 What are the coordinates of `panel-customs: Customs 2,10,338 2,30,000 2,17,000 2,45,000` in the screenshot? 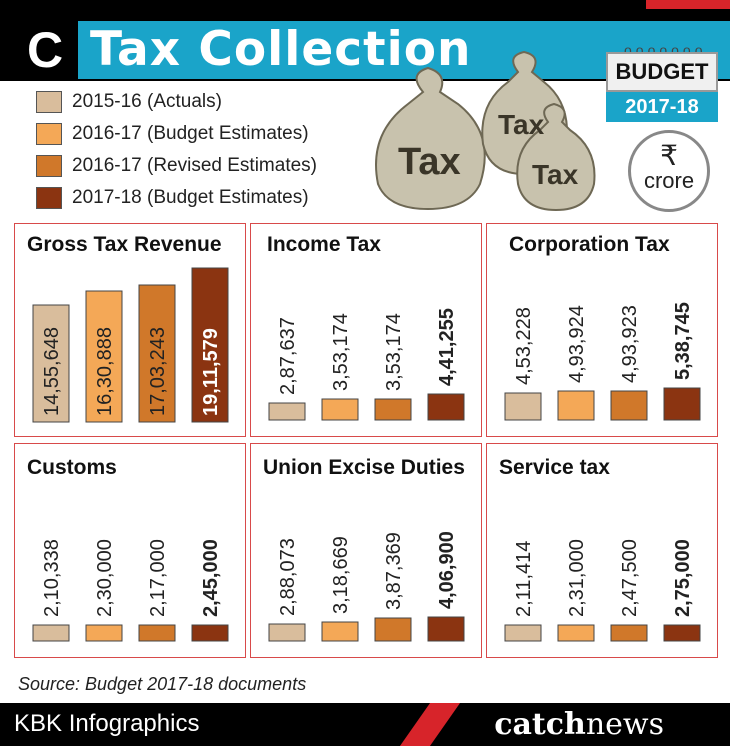 It's located at (130, 550).